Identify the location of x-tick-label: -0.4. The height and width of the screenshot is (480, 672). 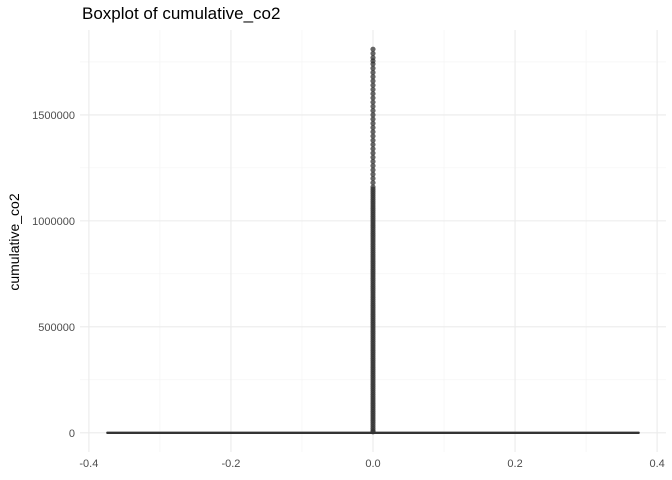
(88, 464).